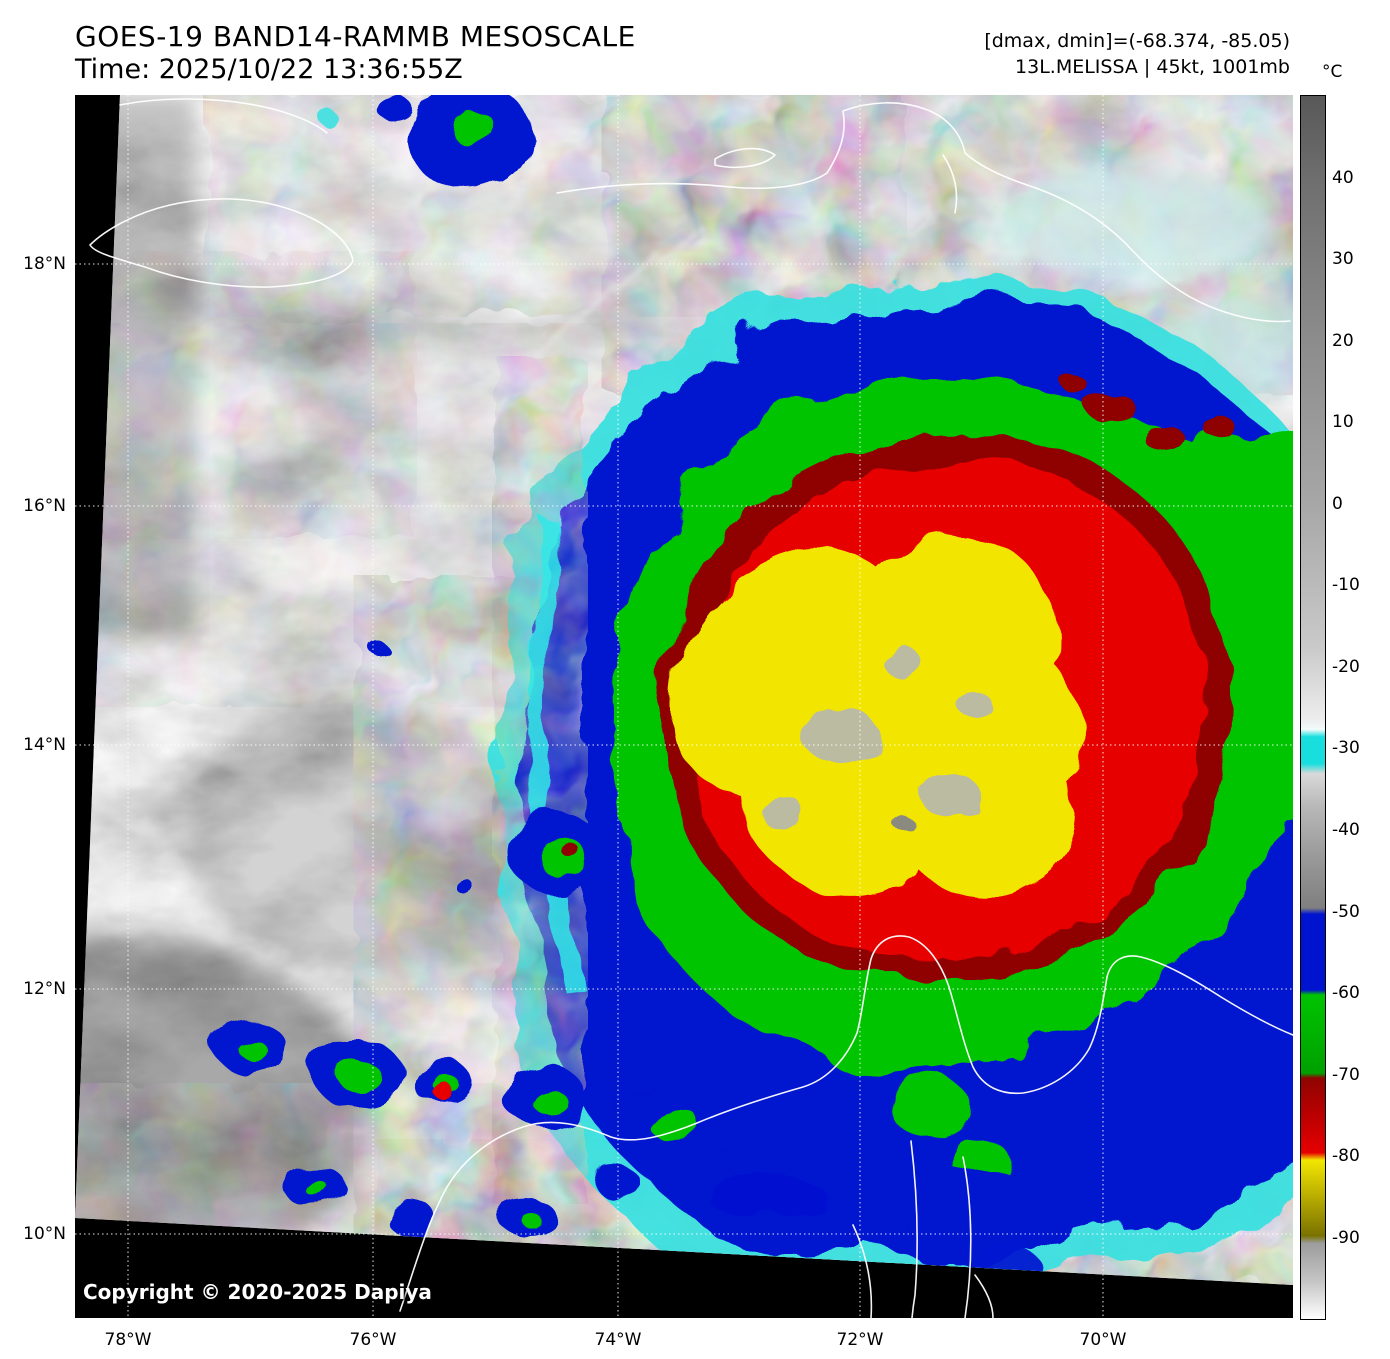 The width and height of the screenshot is (1390, 1359). Describe the element at coordinates (1148, 415) in the screenshot. I see `red-specks-northeast` at that location.